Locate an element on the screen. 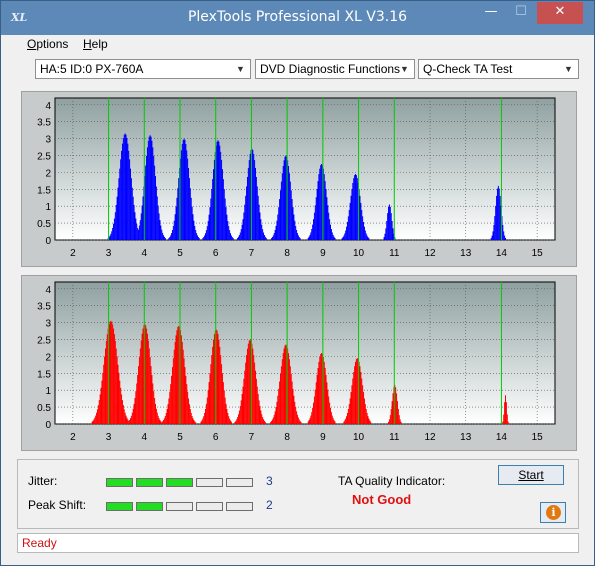 Image resolution: width=595 pixels, height=566 pixels. y-tick-label: 1.5 is located at coordinates (44, 374).